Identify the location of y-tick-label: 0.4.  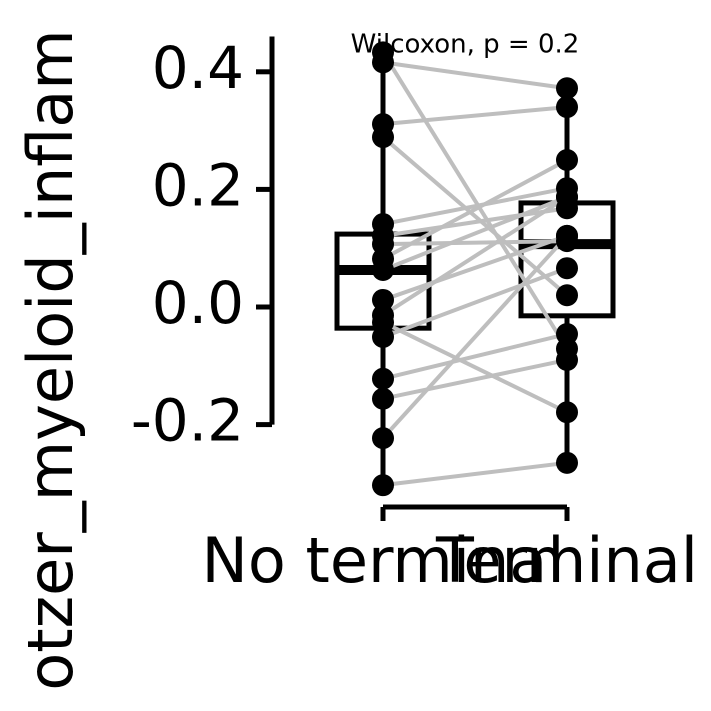
(198, 68).